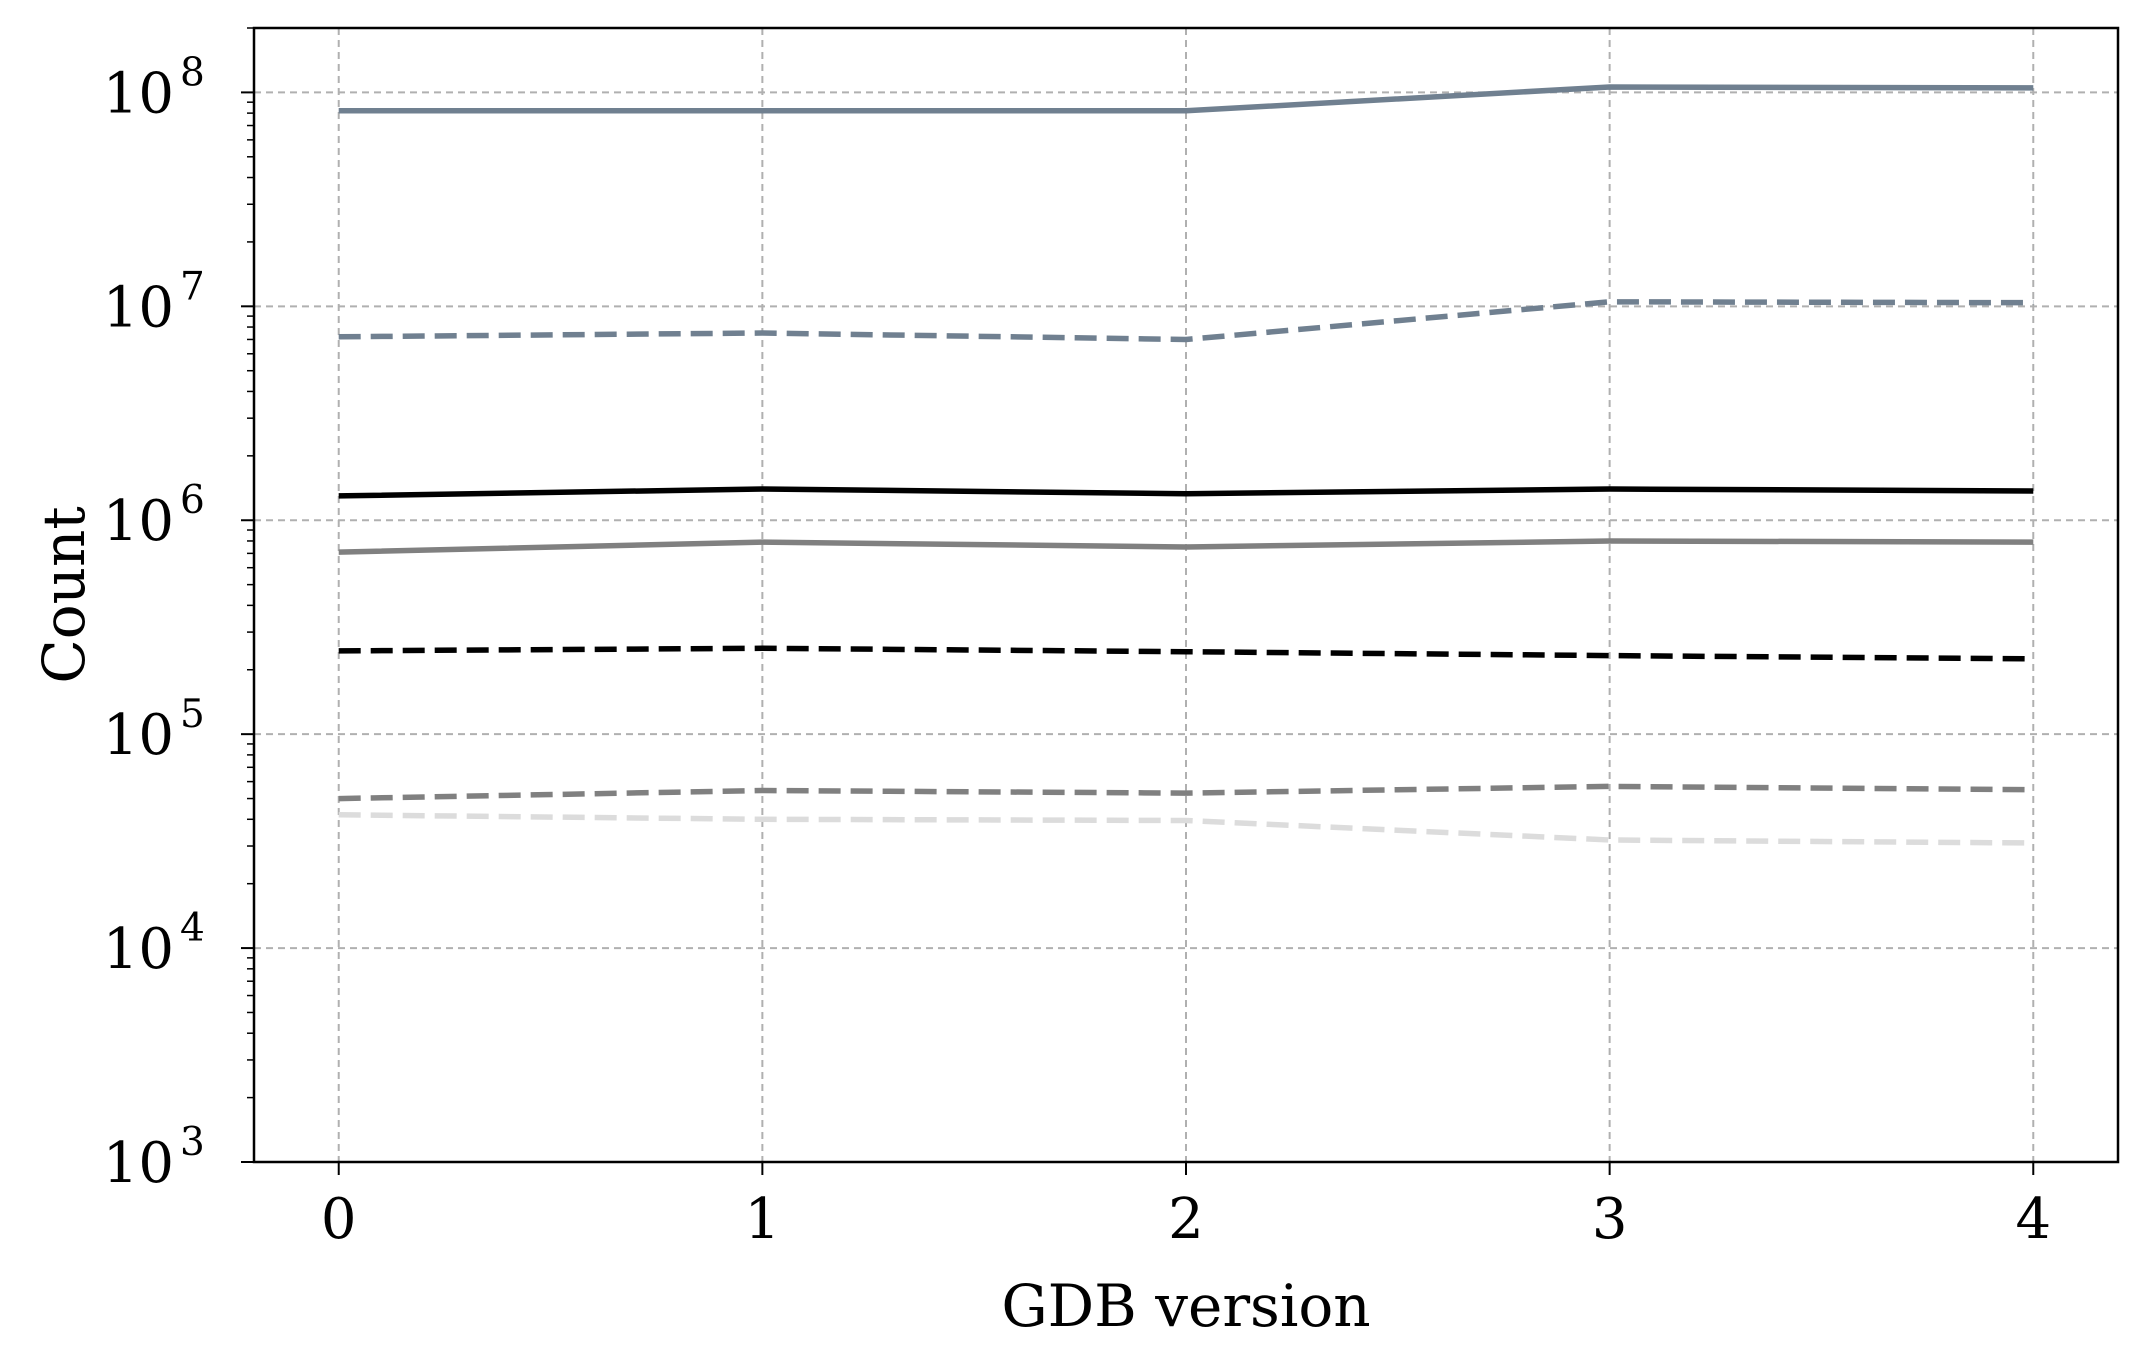 The height and width of the screenshot is (1368, 2145). I want to click on x-tick-label: 2, so click(1186, 1219).